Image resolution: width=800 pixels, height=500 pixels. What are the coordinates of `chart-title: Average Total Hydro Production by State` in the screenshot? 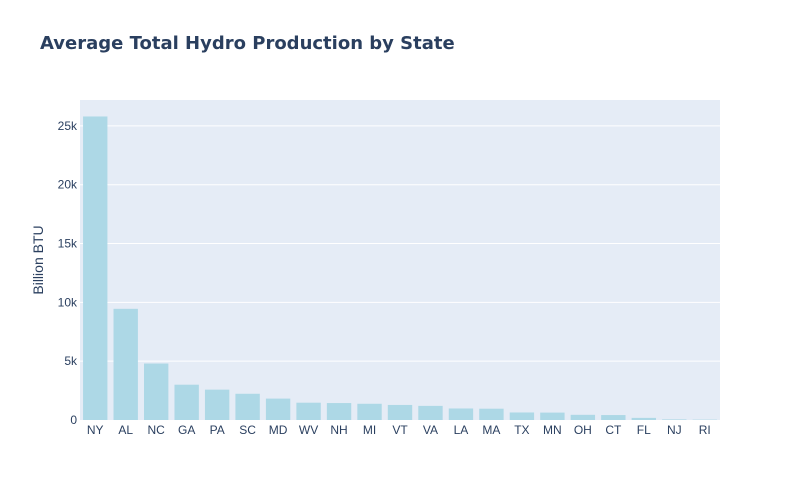 It's located at (247, 43).